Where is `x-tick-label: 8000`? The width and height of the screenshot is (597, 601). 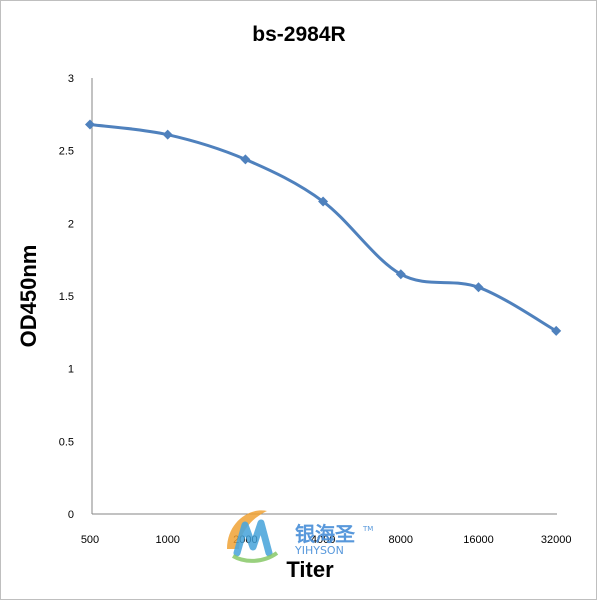 x-tick-label: 8000 is located at coordinates (401, 540).